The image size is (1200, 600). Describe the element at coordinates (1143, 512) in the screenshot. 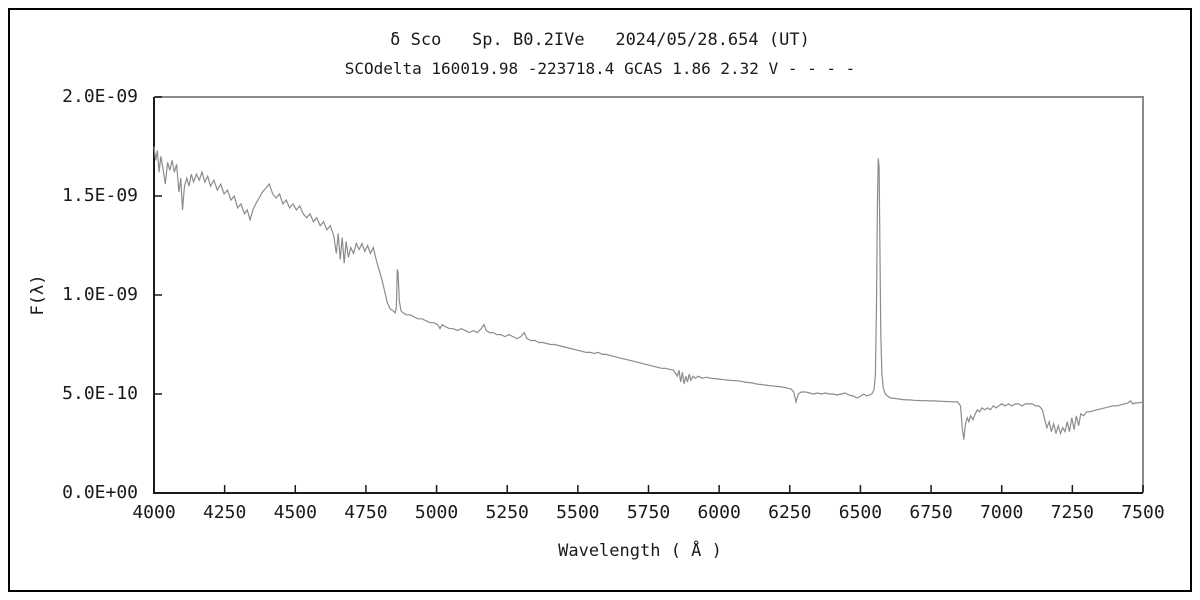

I see `x-tick-label: 7500` at that location.